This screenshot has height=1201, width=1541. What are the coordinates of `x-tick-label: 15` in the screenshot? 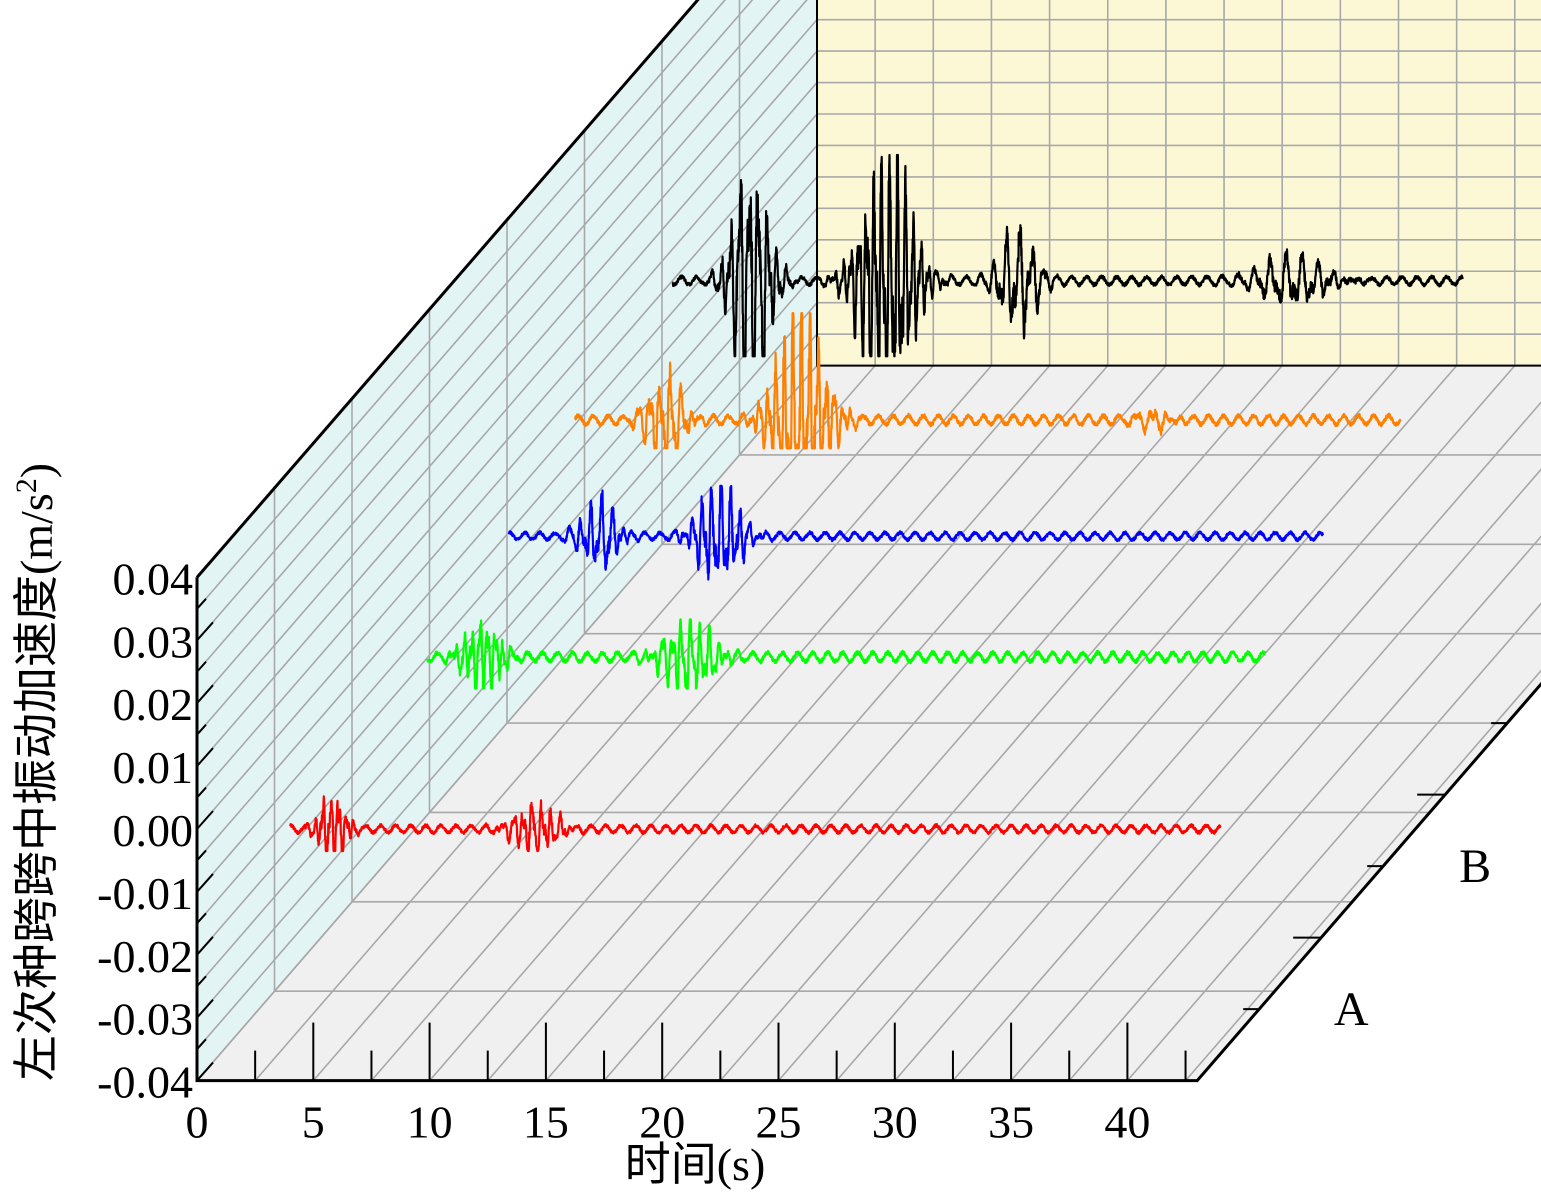 It's located at (546, 1122).